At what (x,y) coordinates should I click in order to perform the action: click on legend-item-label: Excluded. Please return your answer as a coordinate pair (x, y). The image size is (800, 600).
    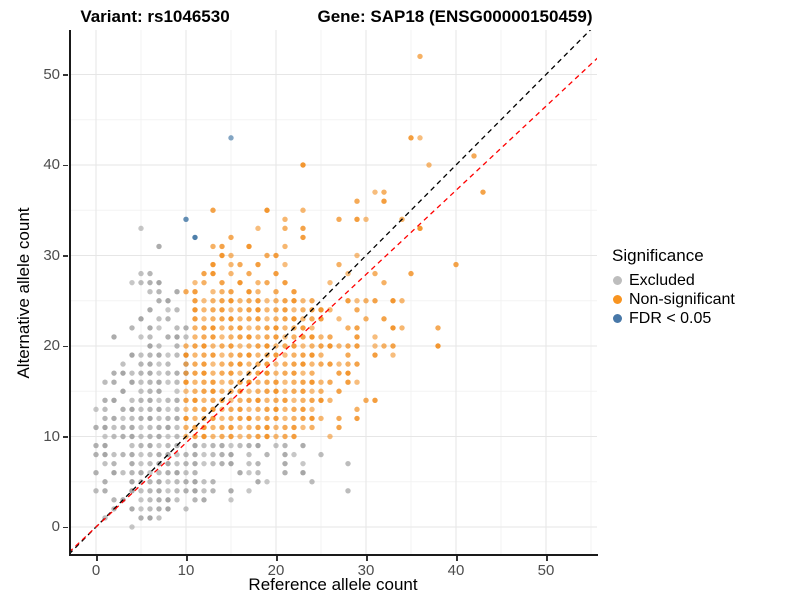
    Looking at the image, I should click on (662, 280).